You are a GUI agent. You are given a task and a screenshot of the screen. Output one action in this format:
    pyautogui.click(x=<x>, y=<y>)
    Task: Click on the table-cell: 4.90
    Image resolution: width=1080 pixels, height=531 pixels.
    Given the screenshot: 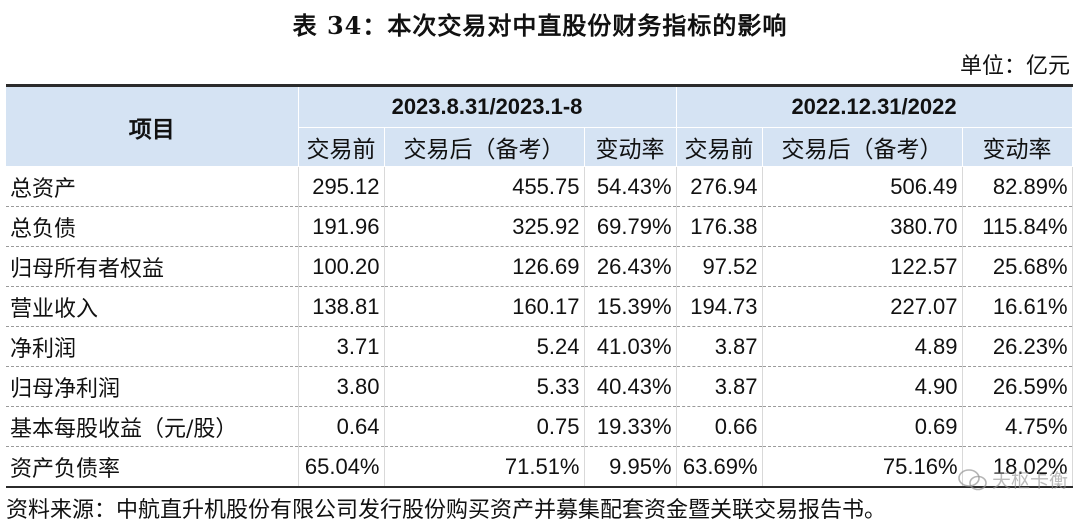 What is the action you would take?
    pyautogui.click(x=862, y=386)
    